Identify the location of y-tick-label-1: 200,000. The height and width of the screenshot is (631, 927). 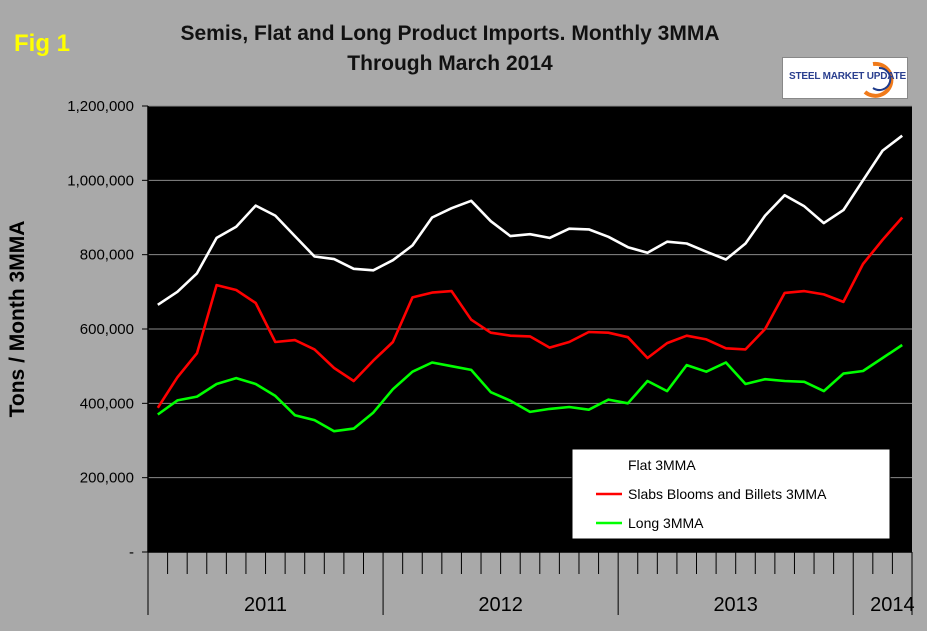
(107, 478).